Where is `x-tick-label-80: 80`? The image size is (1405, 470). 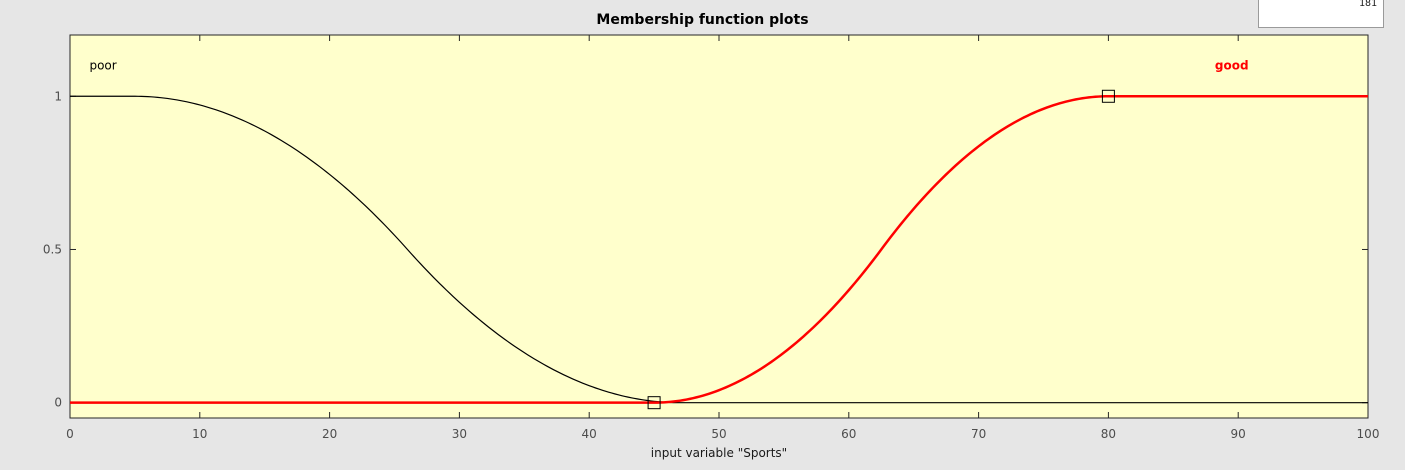
x-tick-label-80: 80 is located at coordinates (1108, 434).